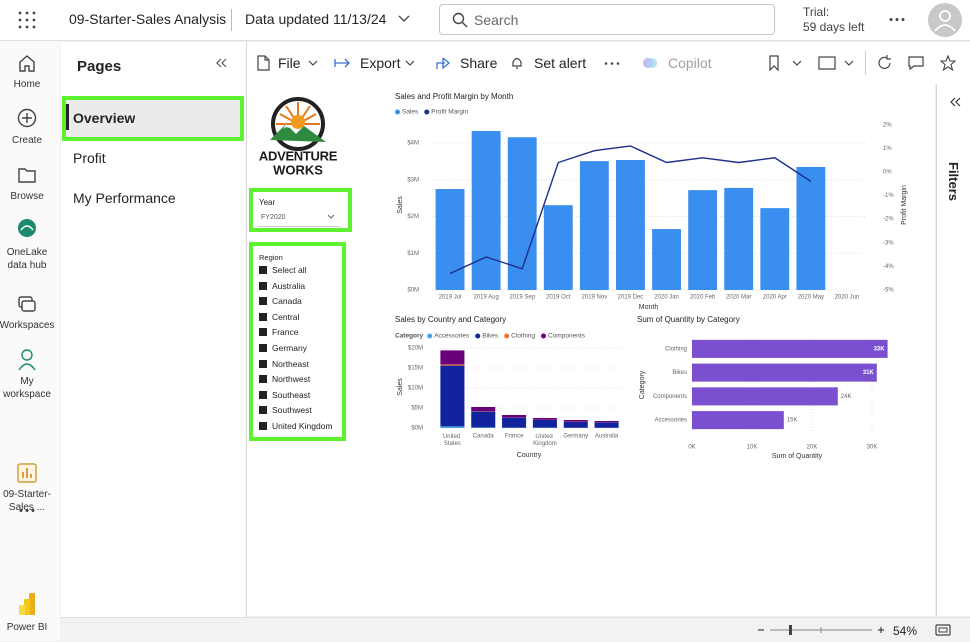  What do you see at coordinates (315, 19) in the screenshot?
I see `data-updated: Data updated 11/13/24` at bounding box center [315, 19].